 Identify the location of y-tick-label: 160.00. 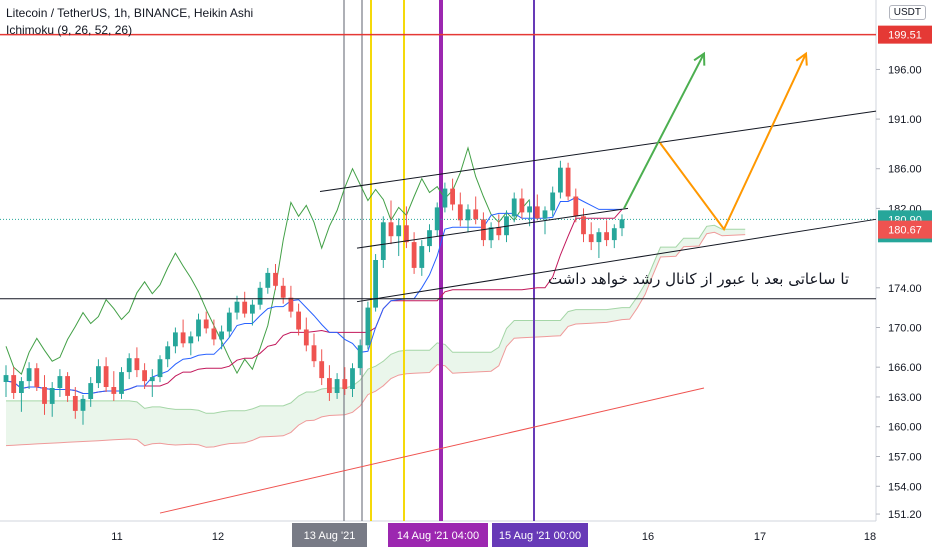
(905, 428).